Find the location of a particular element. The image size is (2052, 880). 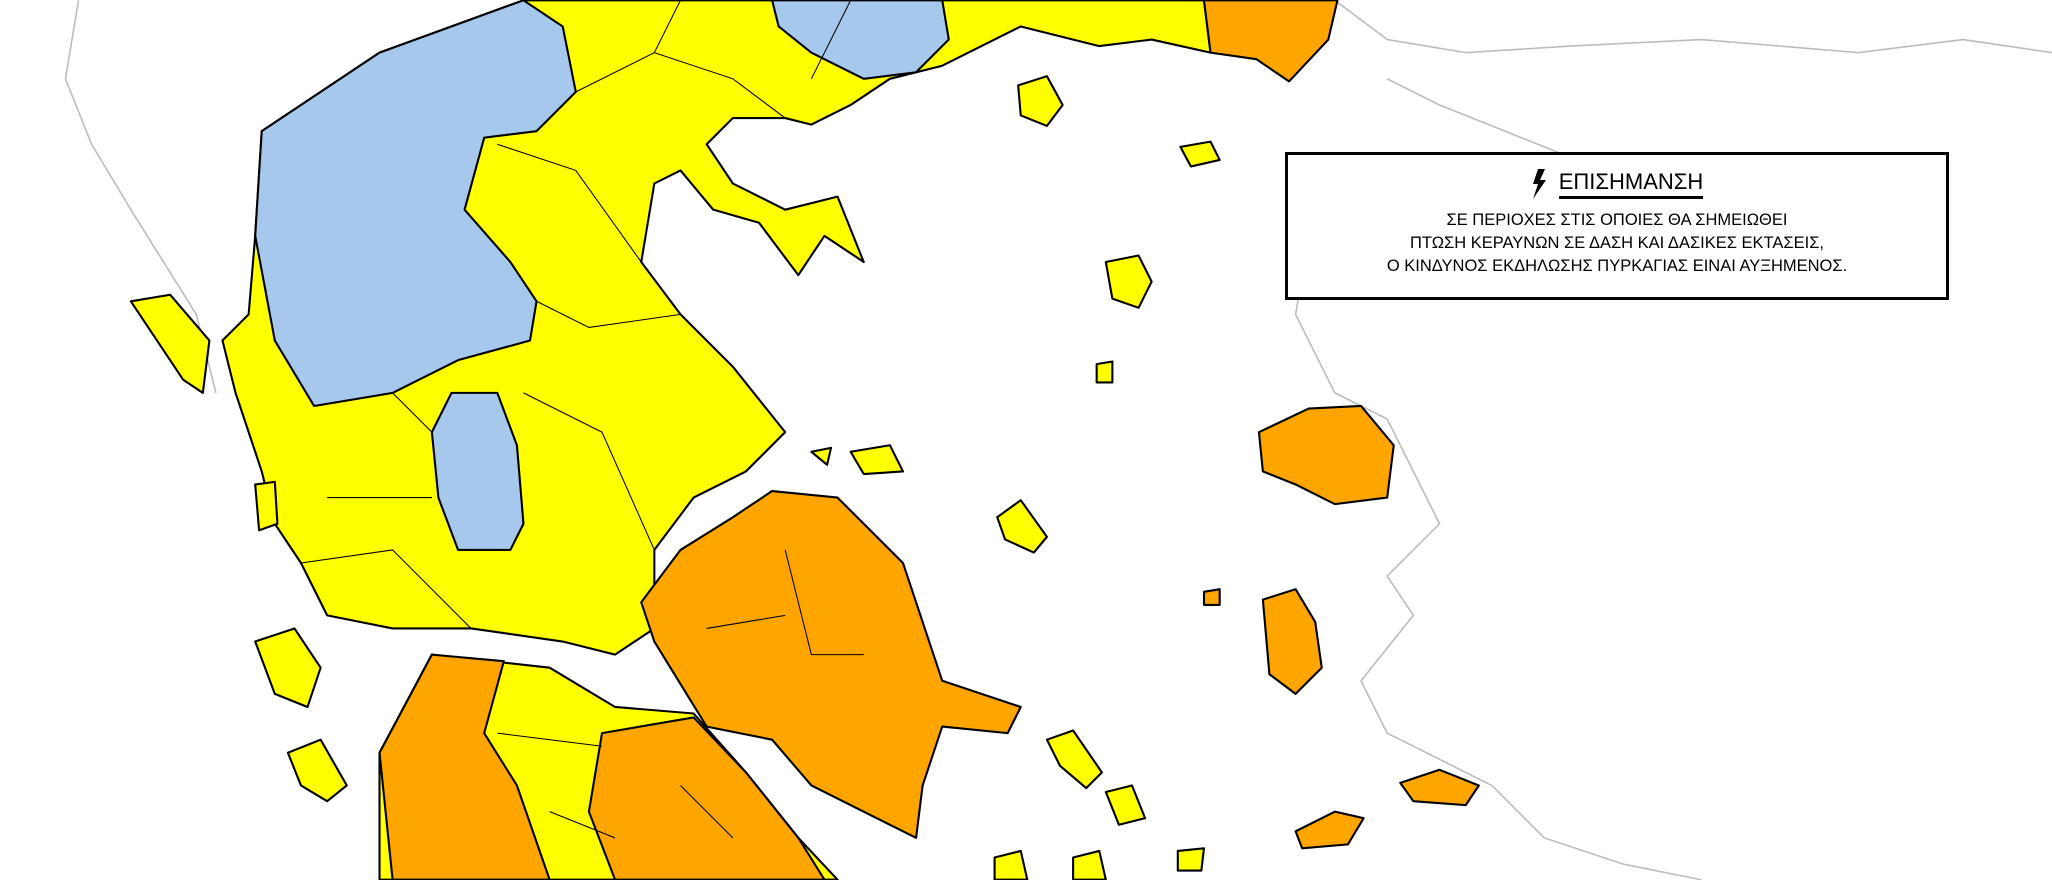

island-lesvos is located at coordinates (1326, 455).